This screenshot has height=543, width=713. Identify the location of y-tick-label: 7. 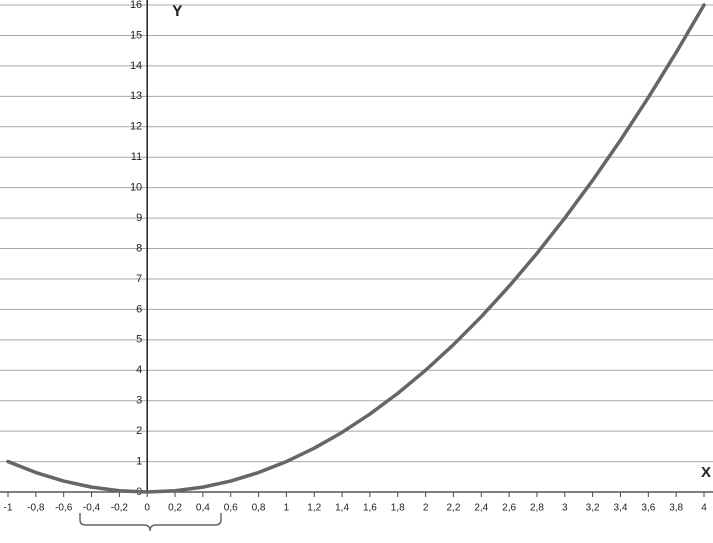
(139, 279).